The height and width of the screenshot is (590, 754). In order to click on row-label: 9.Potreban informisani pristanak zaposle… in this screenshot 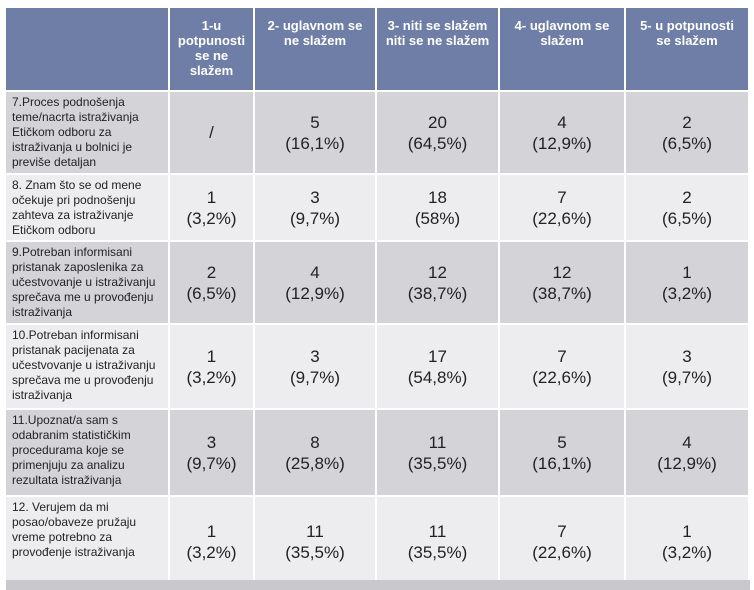, I will do `click(88, 283)`.